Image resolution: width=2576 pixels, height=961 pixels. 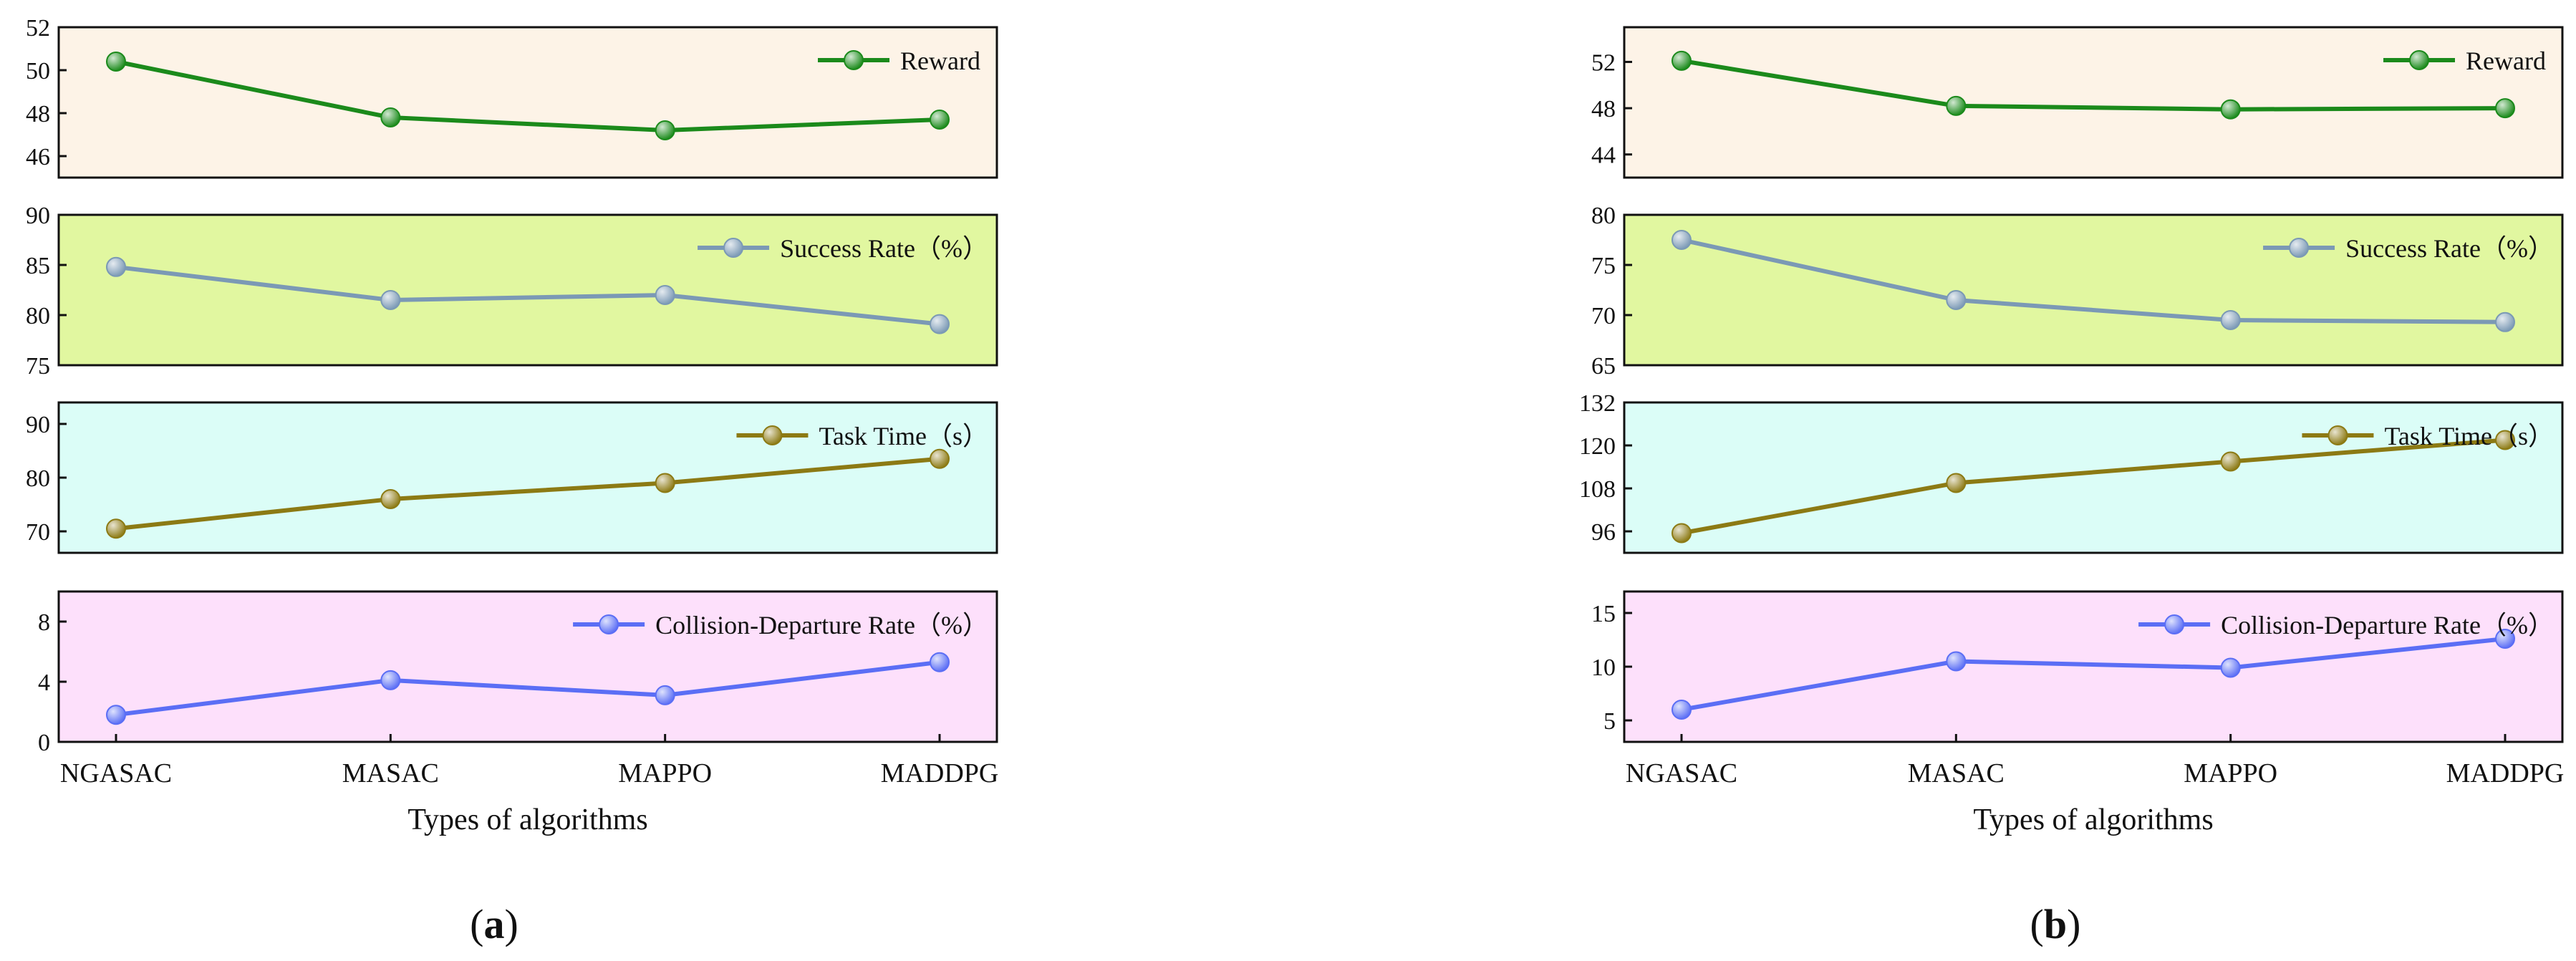 I want to click on y-tick-label: 46, so click(x=38, y=157).